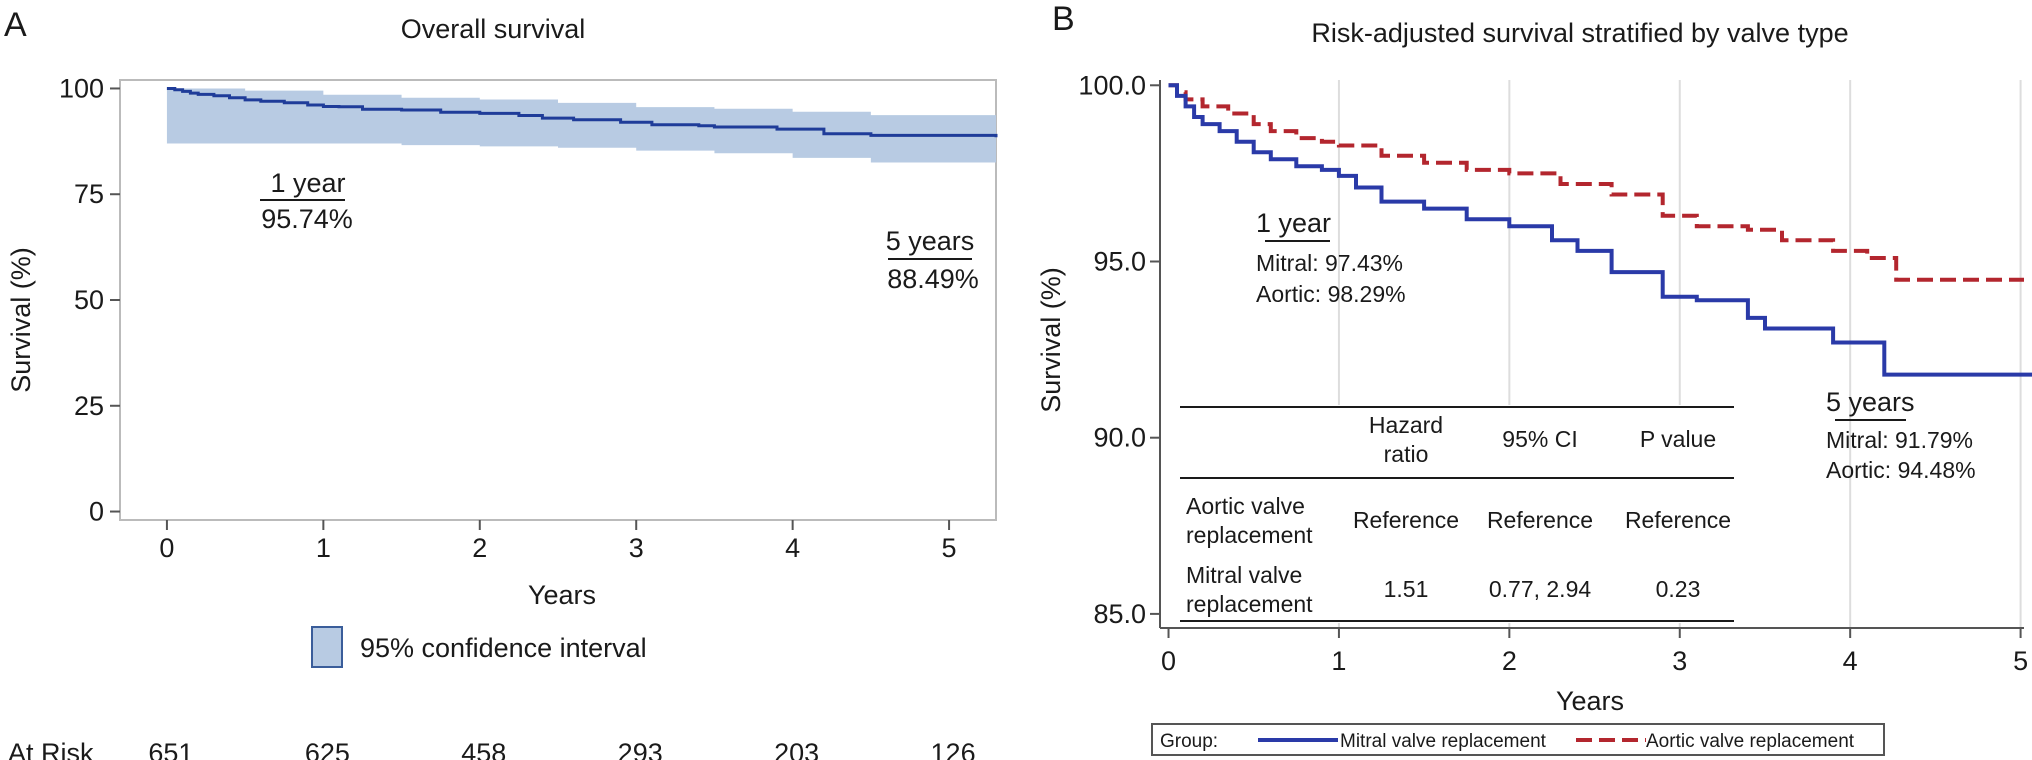 The height and width of the screenshot is (760, 2032). Describe the element at coordinates (1594, 652) in the screenshot. I see `panel-b-x-axis: 0 1 2 3 4 5` at that location.